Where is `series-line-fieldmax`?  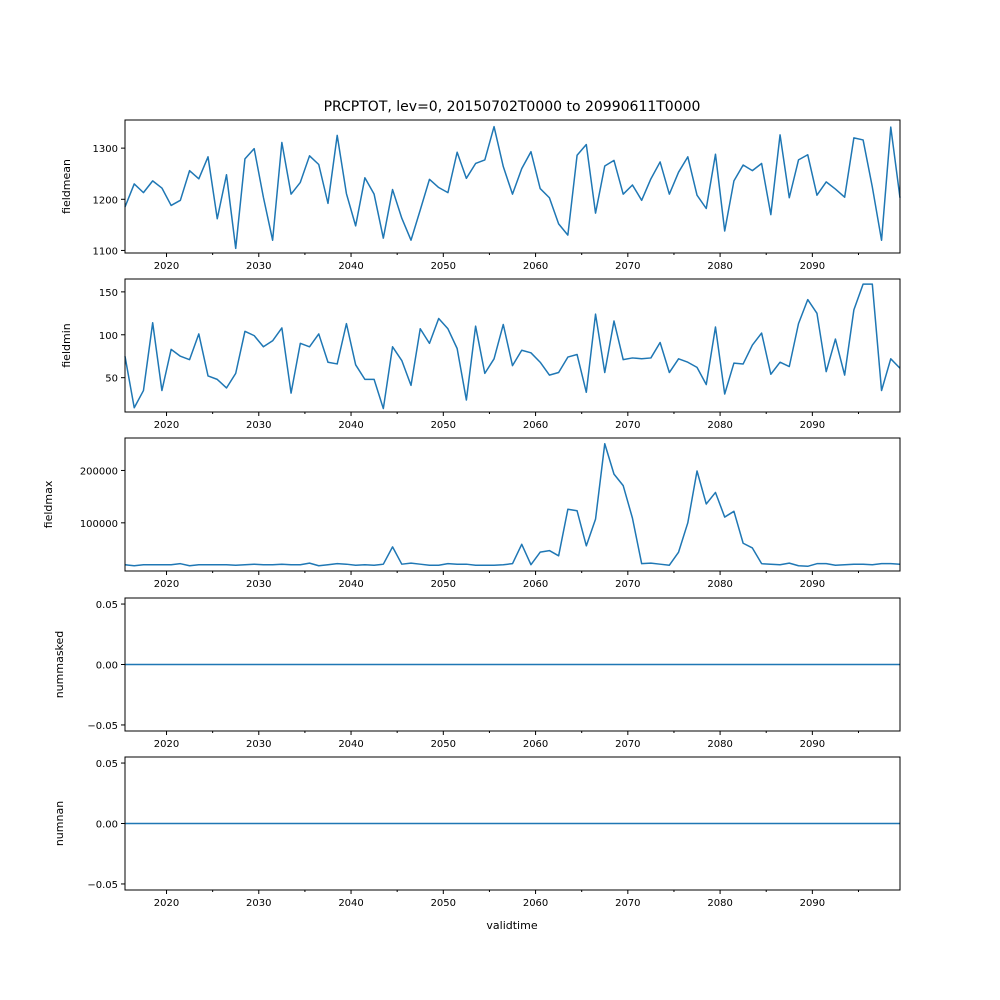
series-line-fieldmax is located at coordinates (512, 505).